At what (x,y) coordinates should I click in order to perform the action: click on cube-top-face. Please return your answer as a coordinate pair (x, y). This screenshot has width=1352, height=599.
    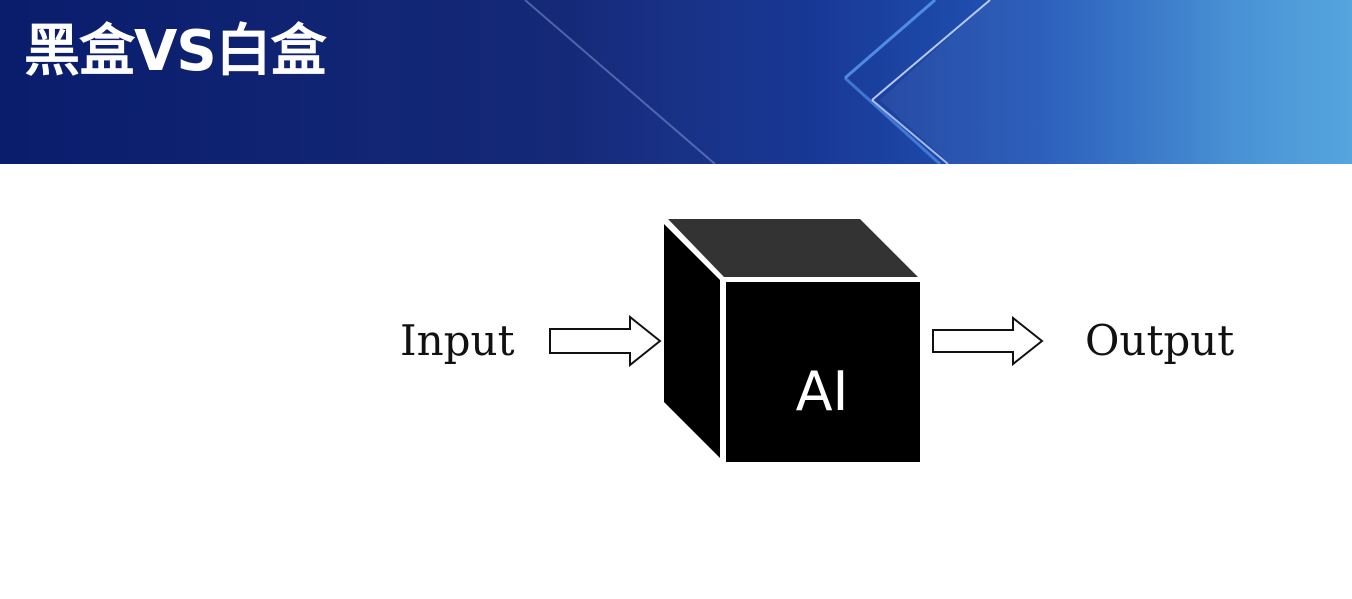
    Looking at the image, I should click on (793, 248).